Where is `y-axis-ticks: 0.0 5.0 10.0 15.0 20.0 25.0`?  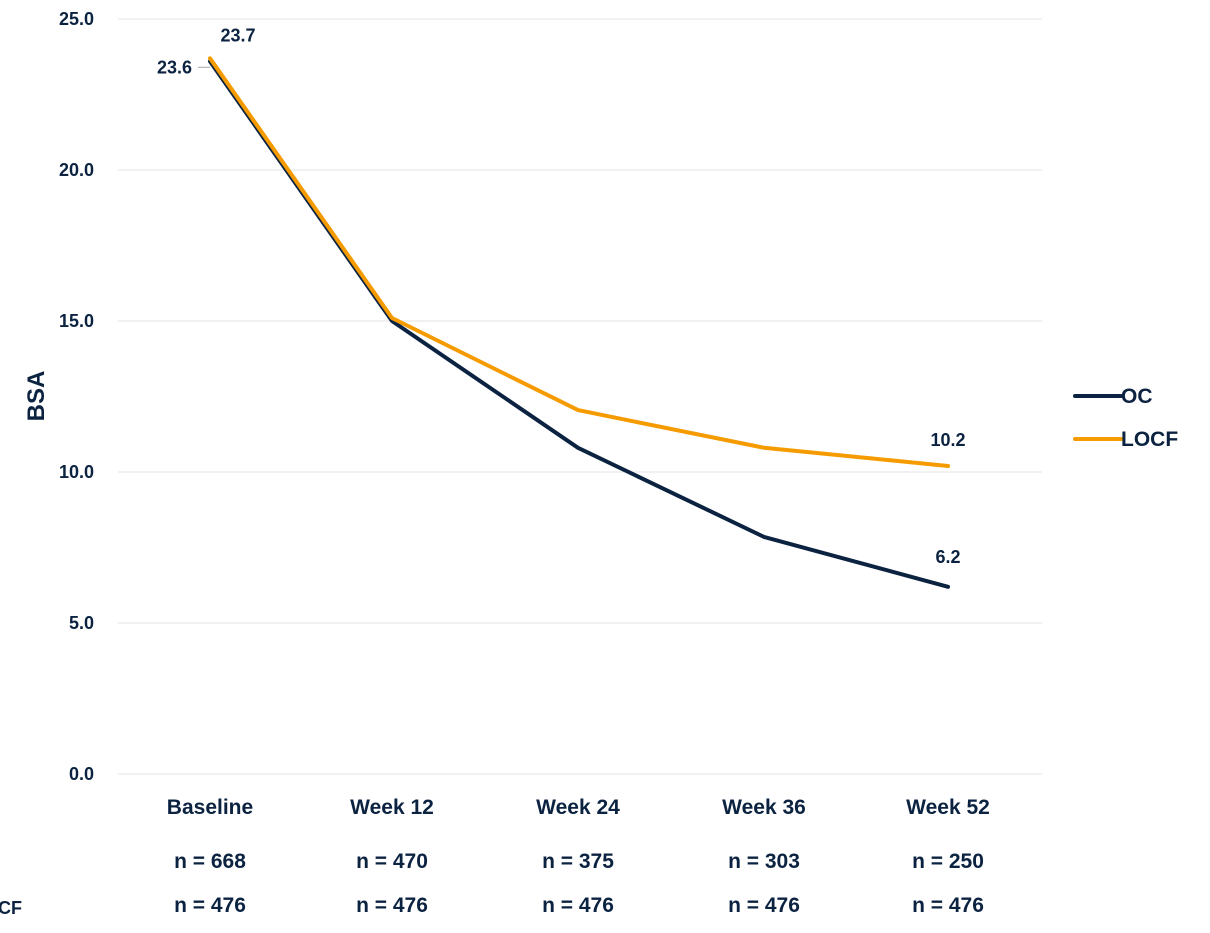 y-axis-ticks: 0.0 5.0 10.0 15.0 20.0 25.0 is located at coordinates (76, 396).